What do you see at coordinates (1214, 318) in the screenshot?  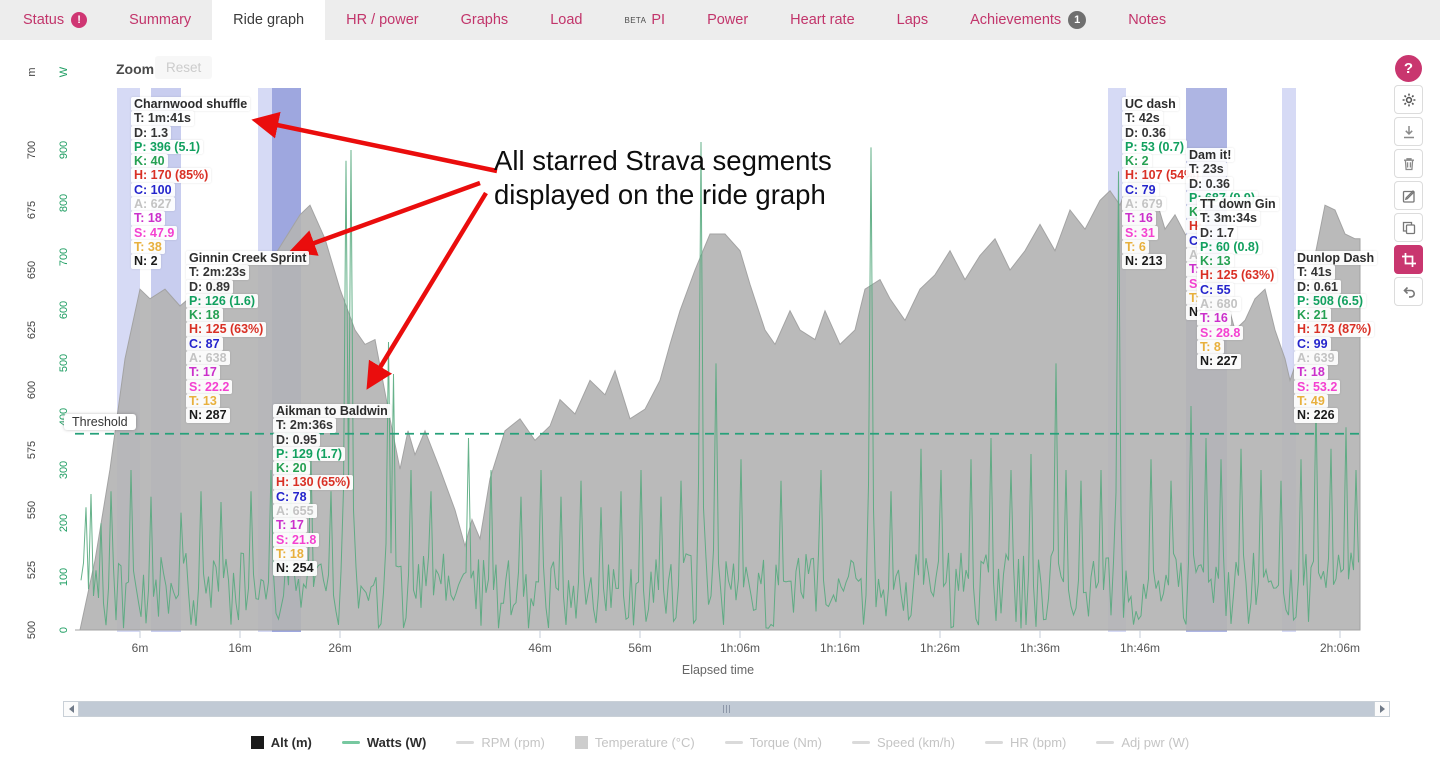 I see `segment-stat: T: 16` at bounding box center [1214, 318].